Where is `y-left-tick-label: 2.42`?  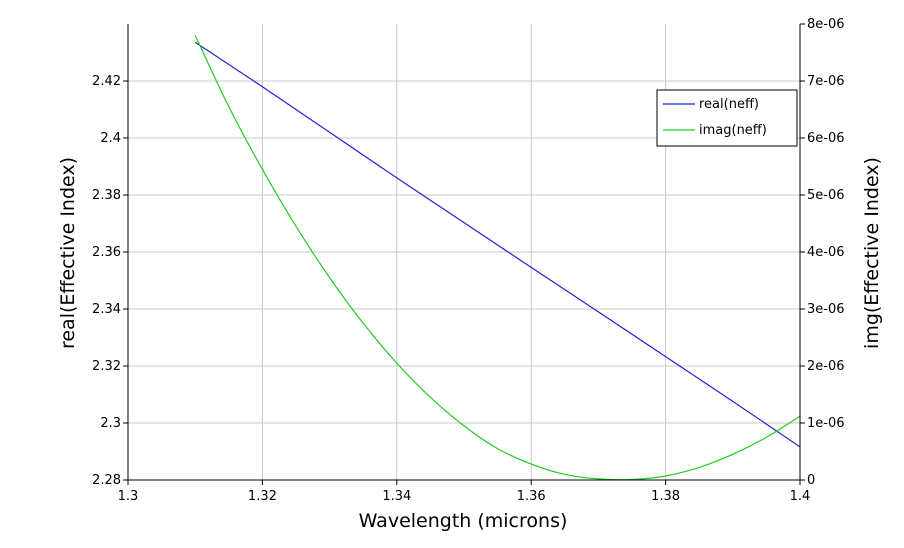 y-left-tick-label: 2.42 is located at coordinates (106, 81).